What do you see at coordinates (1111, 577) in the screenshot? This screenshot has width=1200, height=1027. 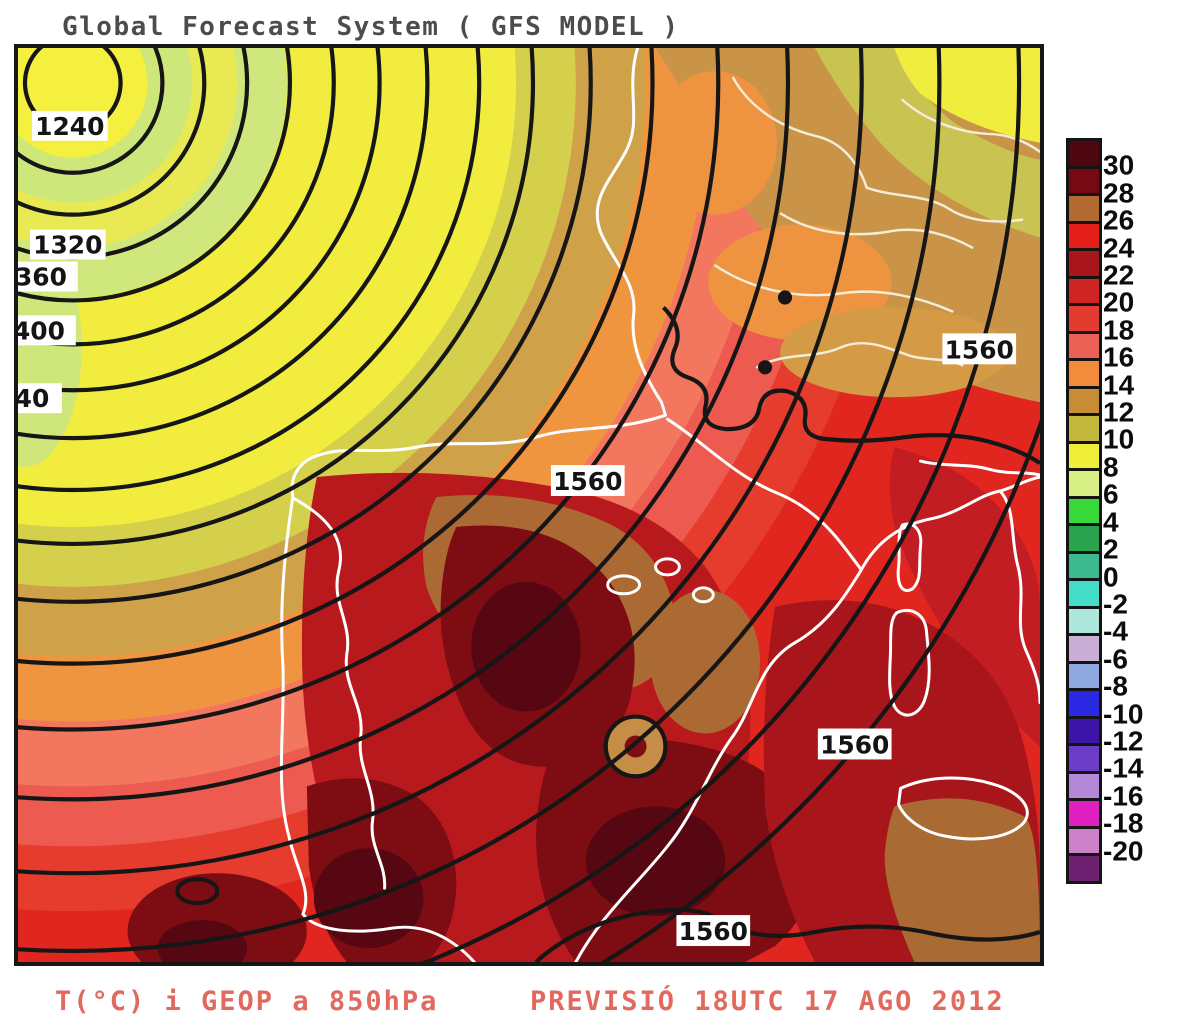 I see `legend-value-label: 0` at bounding box center [1111, 577].